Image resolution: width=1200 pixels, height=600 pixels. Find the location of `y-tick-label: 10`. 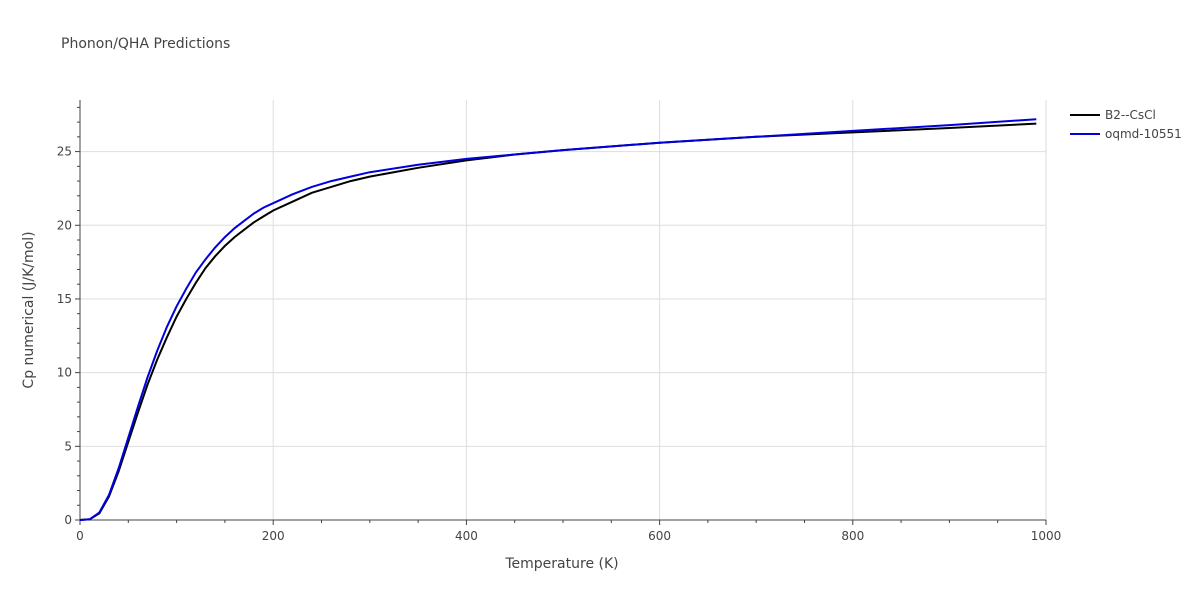

y-tick-label: 10 is located at coordinates (64, 373).